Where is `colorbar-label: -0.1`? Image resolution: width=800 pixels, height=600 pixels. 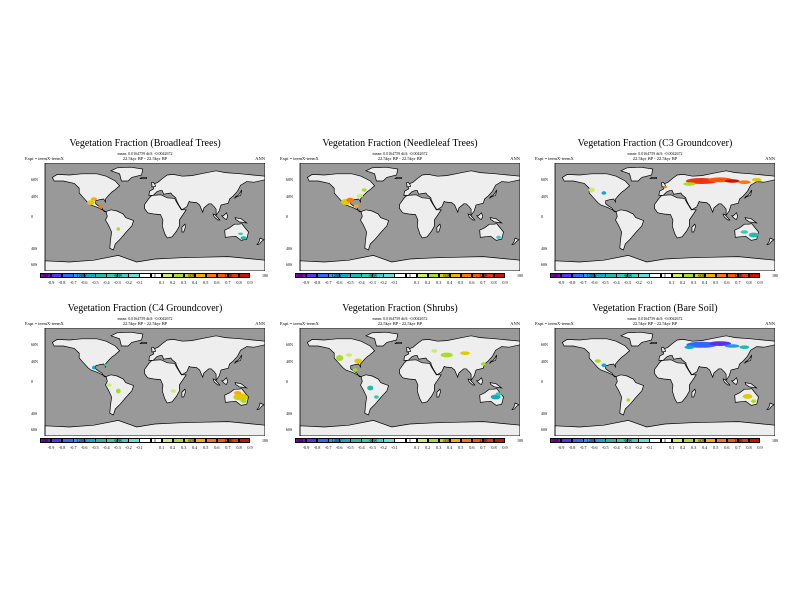 colorbar-label: -0.1 is located at coordinates (649, 282).